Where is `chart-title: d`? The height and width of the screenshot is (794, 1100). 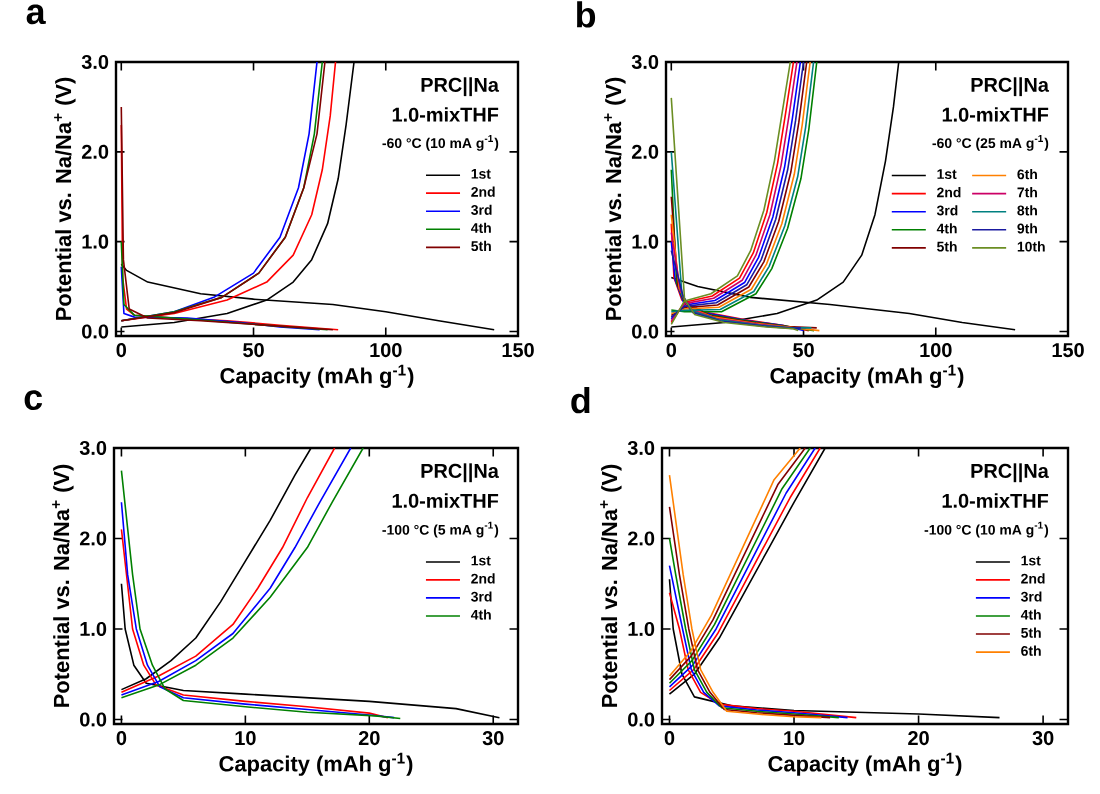 chart-title: d is located at coordinates (580, 400).